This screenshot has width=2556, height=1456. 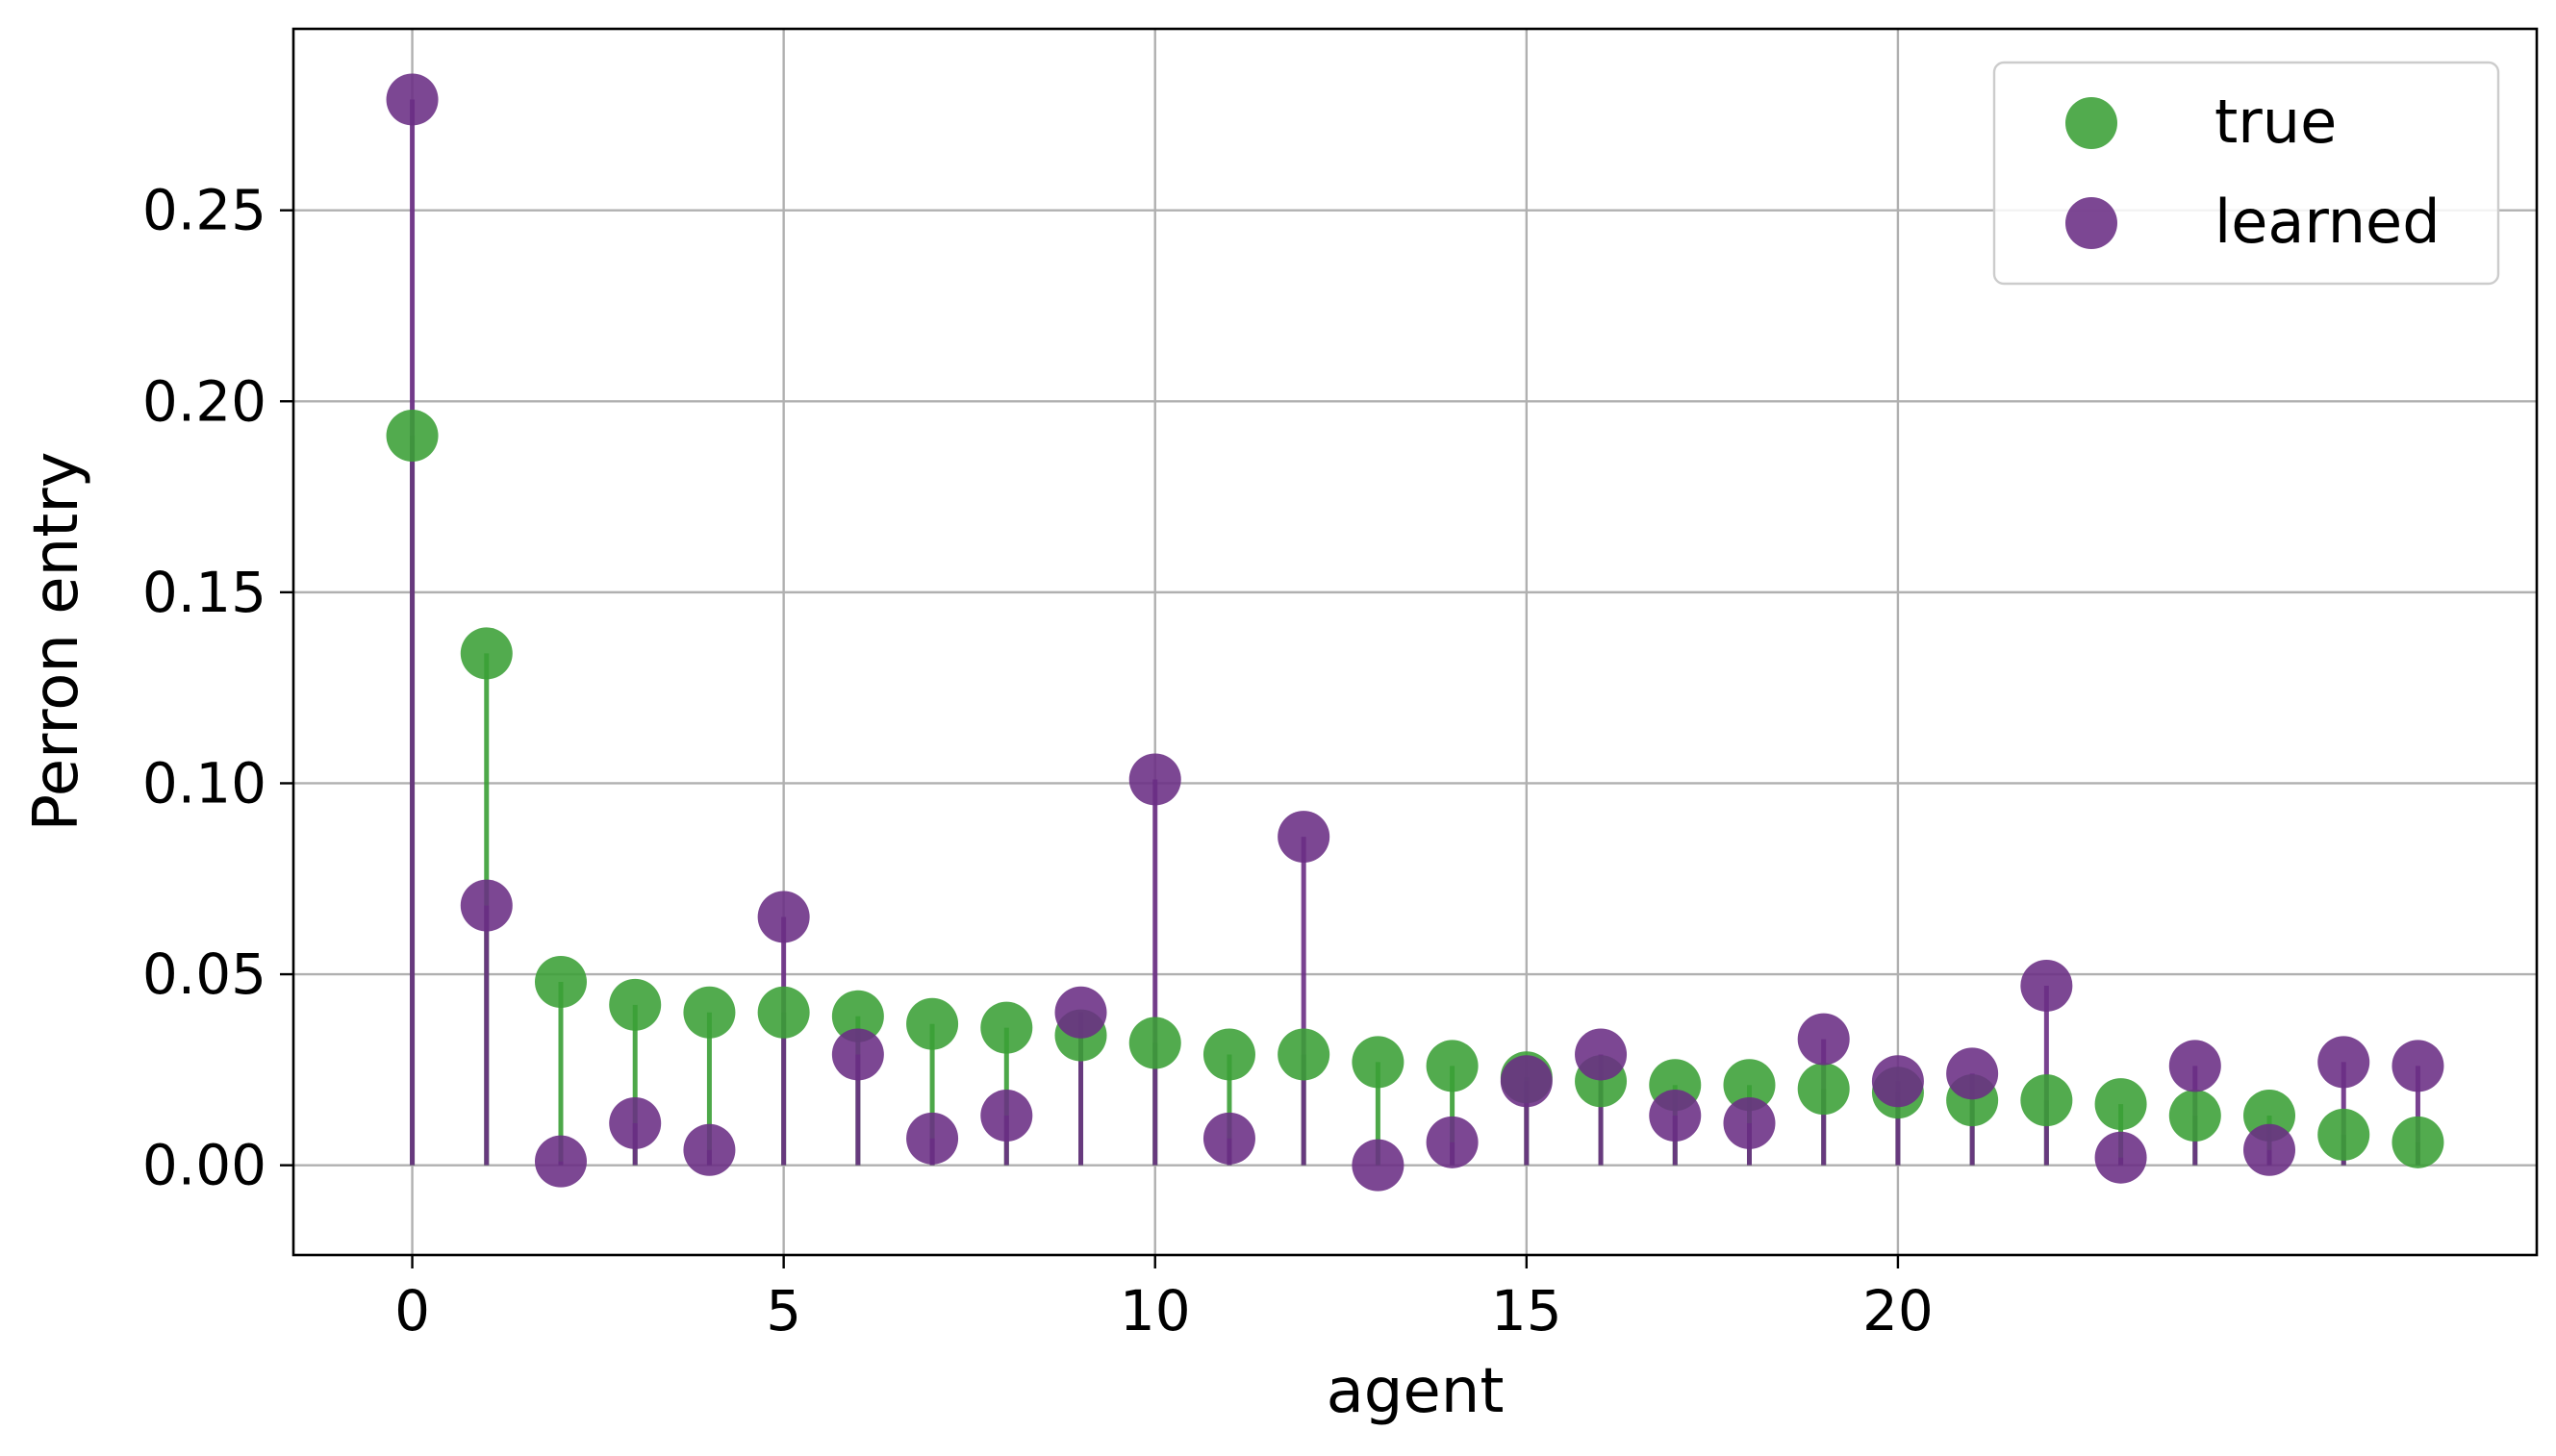 I want to click on x-tick-label: 5, so click(x=783, y=1311).